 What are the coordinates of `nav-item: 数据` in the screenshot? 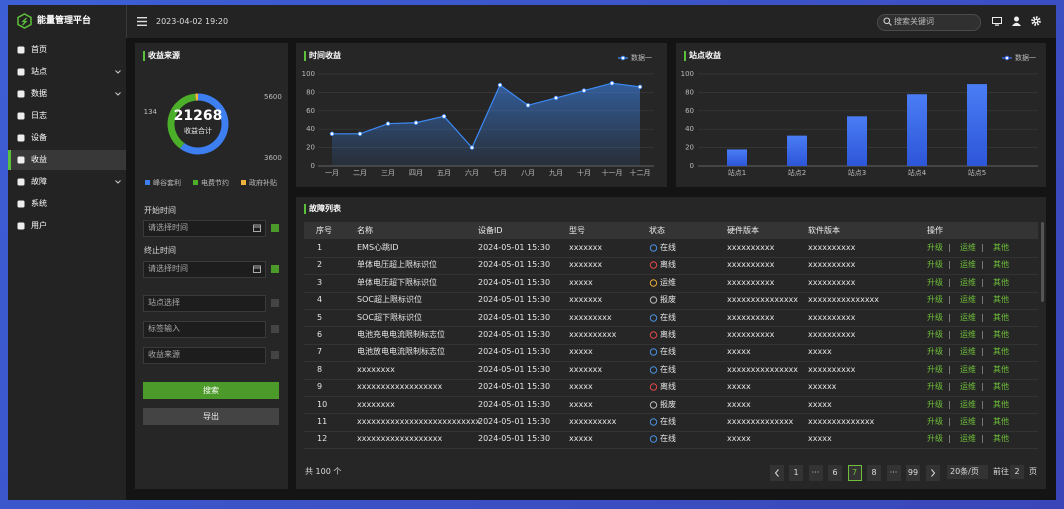 It's located at (39, 93).